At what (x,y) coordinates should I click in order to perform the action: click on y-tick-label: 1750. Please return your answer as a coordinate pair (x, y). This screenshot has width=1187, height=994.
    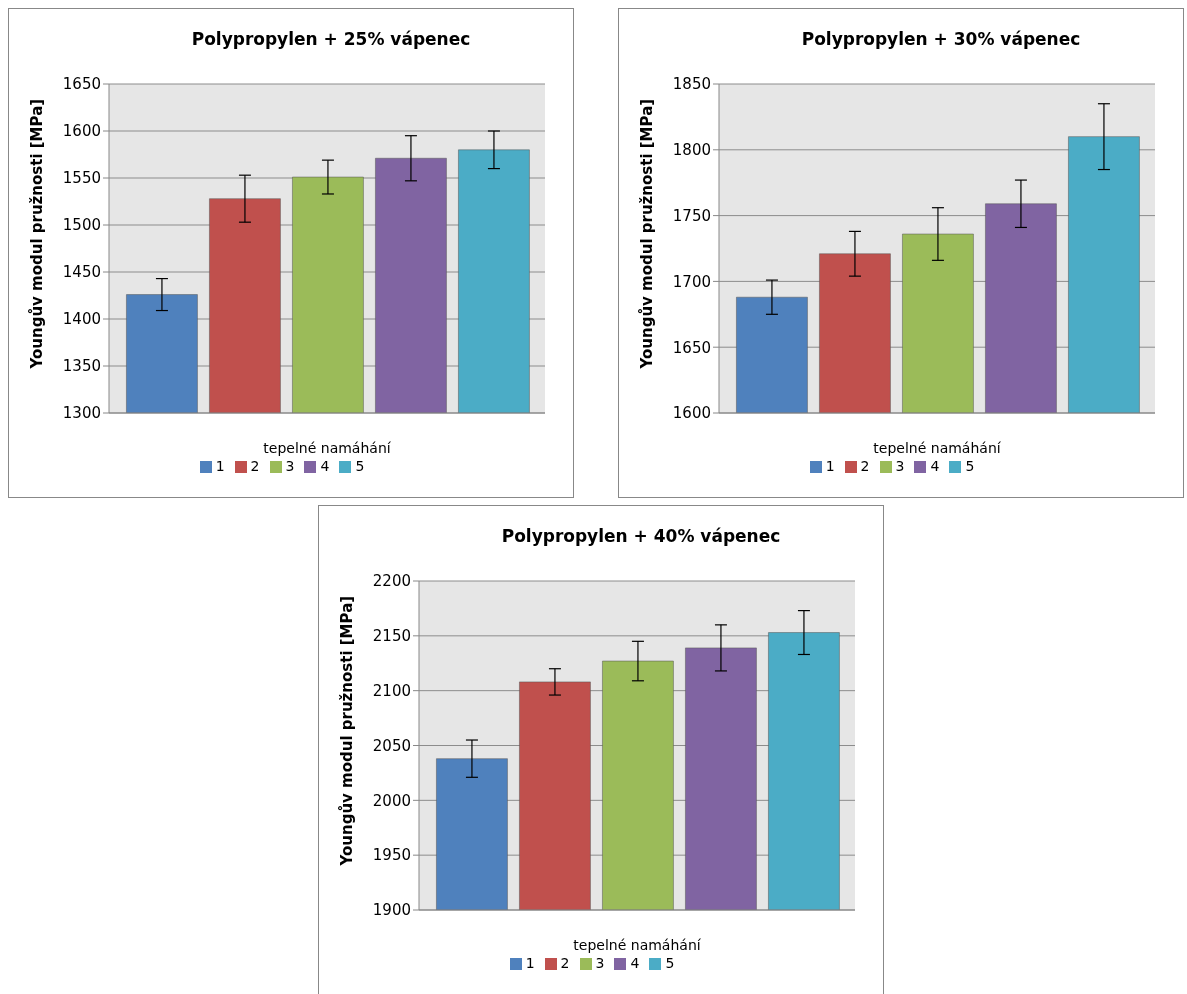
    Looking at the image, I should click on (691, 215).